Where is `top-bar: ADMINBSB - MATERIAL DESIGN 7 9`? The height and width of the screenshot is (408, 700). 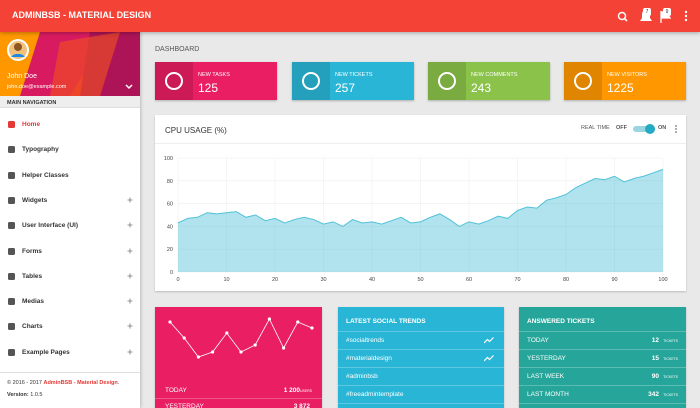 top-bar: ADMINBSB - MATERIAL DESIGN 7 9 is located at coordinates (350, 16).